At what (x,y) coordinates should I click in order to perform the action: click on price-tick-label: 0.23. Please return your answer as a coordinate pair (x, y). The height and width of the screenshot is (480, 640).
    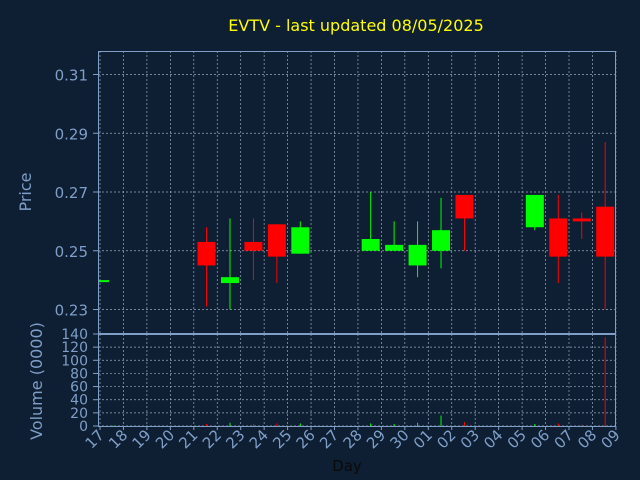
    Looking at the image, I should click on (71, 311).